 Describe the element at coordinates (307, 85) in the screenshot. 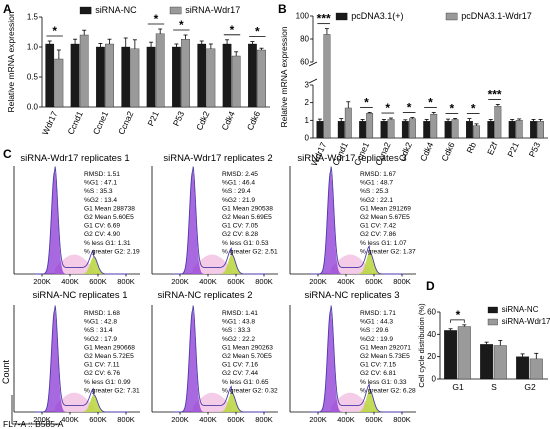

I see `y-tick-label: 3` at that location.